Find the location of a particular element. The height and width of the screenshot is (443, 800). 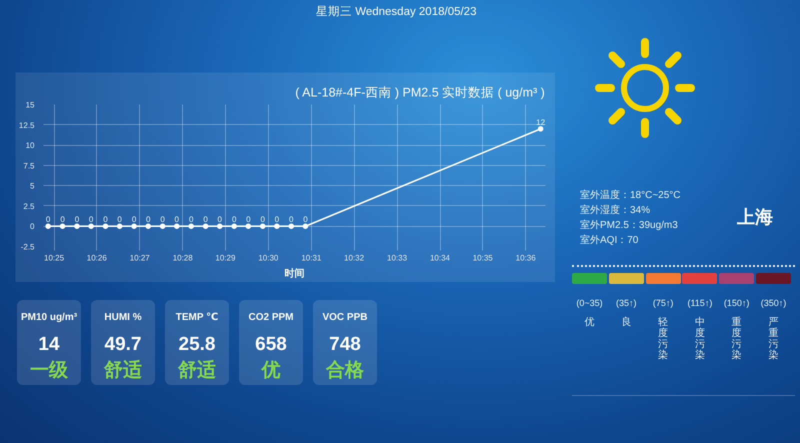

x-tick-label: 10:25 is located at coordinates (54, 258).